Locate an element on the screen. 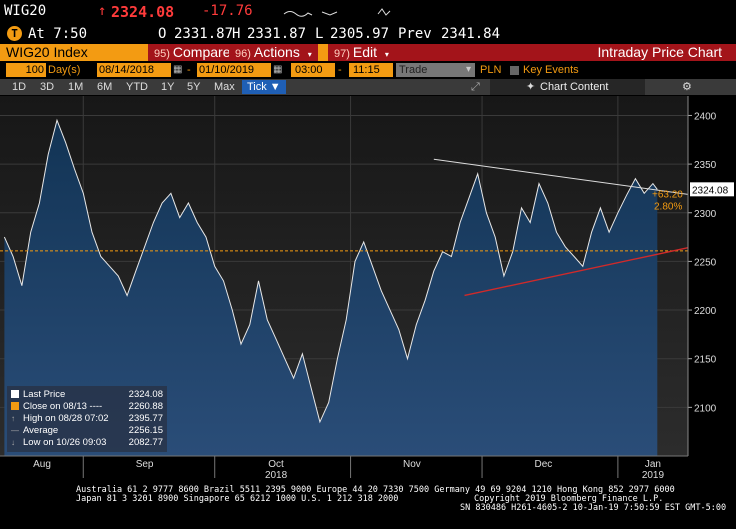 The image size is (736, 529). chart-content-label: Chart Content is located at coordinates (574, 87).